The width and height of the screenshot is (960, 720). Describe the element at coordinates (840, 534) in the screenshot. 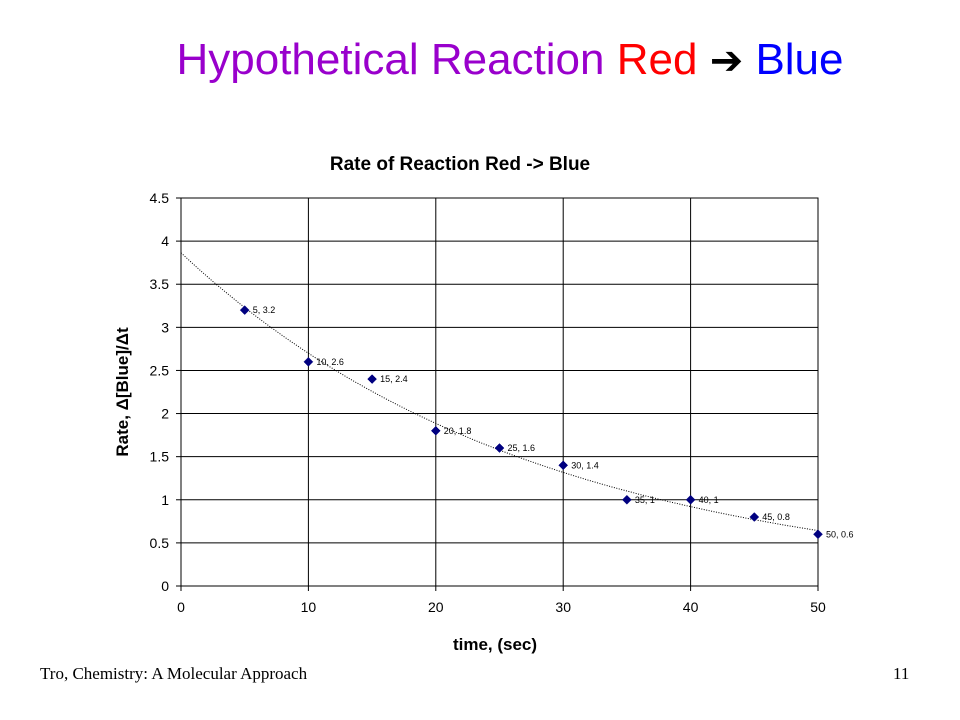

I see `data-point-label: 50, 0.6` at that location.